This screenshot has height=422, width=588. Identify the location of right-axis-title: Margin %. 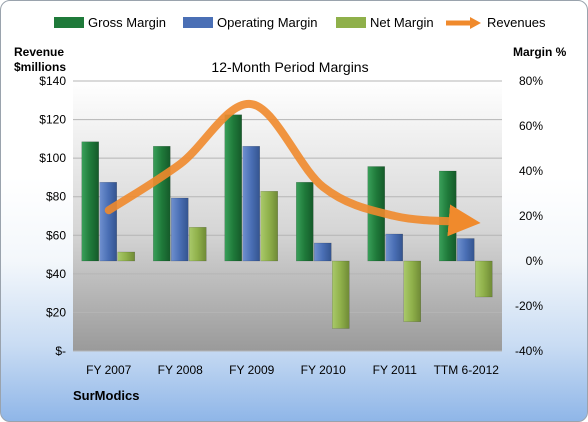
(540, 52).